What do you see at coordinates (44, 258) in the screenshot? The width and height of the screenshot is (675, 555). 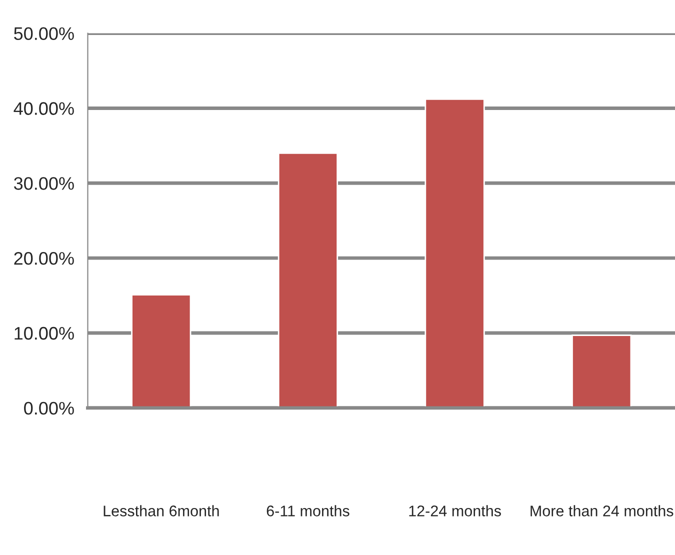 I see `y-tick-label: 20.00%` at bounding box center [44, 258].